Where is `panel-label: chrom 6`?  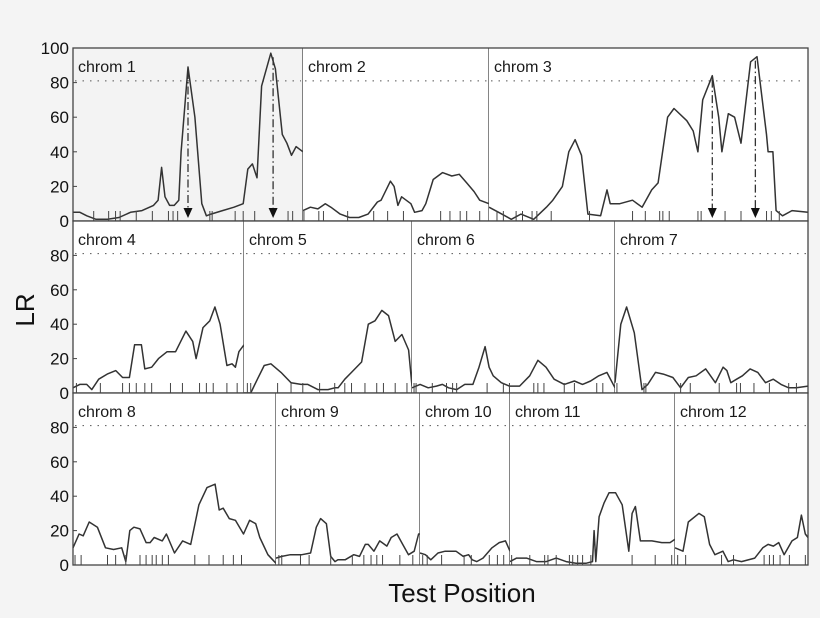
panel-label: chrom 6 is located at coordinates (446, 240).